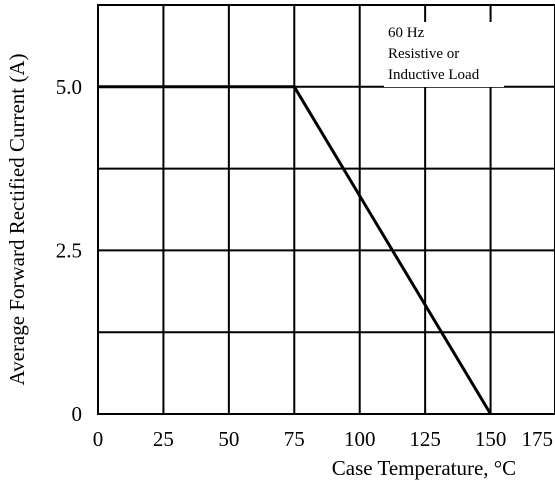 The height and width of the screenshot is (486, 555). What do you see at coordinates (424, 468) in the screenshot?
I see `x-axis-label: Case Temperature, °C` at bounding box center [424, 468].